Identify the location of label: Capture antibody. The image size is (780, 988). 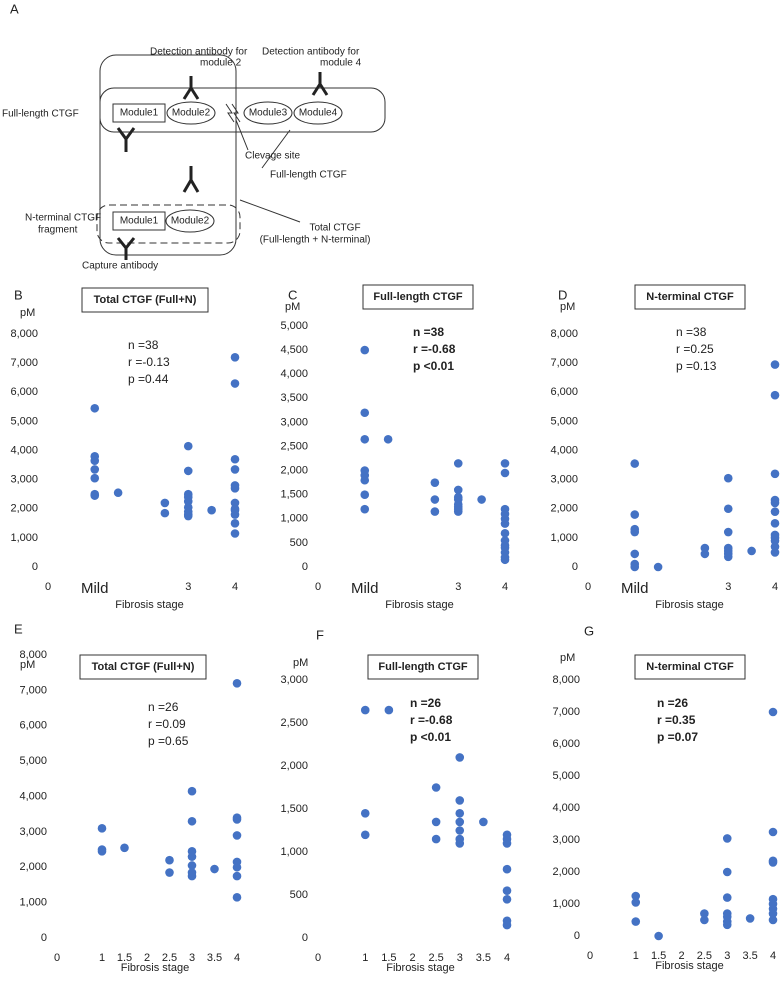
(120, 266).